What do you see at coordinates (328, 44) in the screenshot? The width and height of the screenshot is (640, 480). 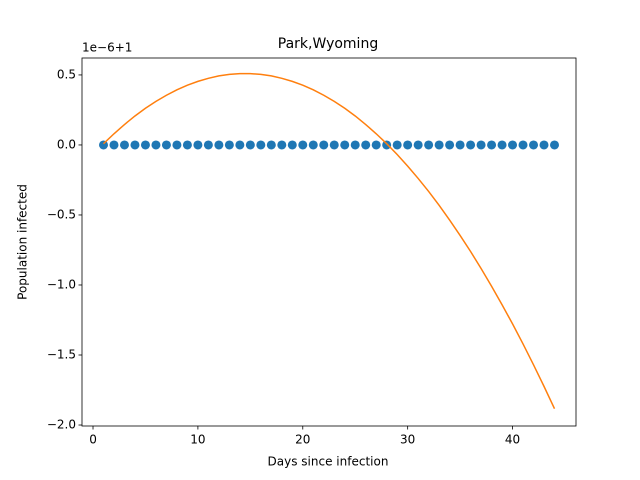 I see `chart-title: Park,Wyoming` at bounding box center [328, 44].